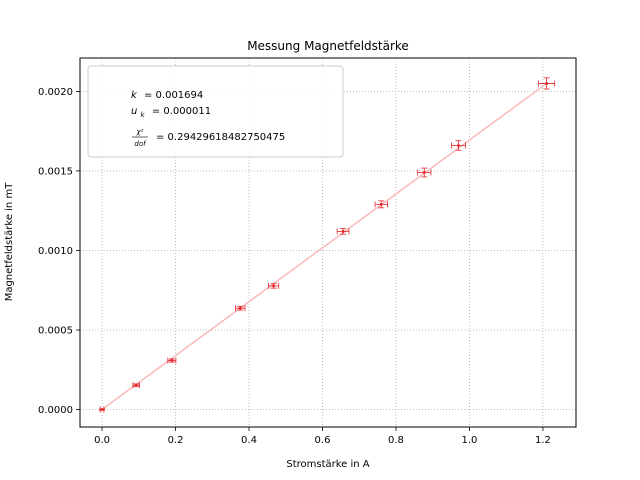 This screenshot has height=480, width=640. Describe the element at coordinates (134, 95) in the screenshot. I see `legend-k-symbol: k` at that location.